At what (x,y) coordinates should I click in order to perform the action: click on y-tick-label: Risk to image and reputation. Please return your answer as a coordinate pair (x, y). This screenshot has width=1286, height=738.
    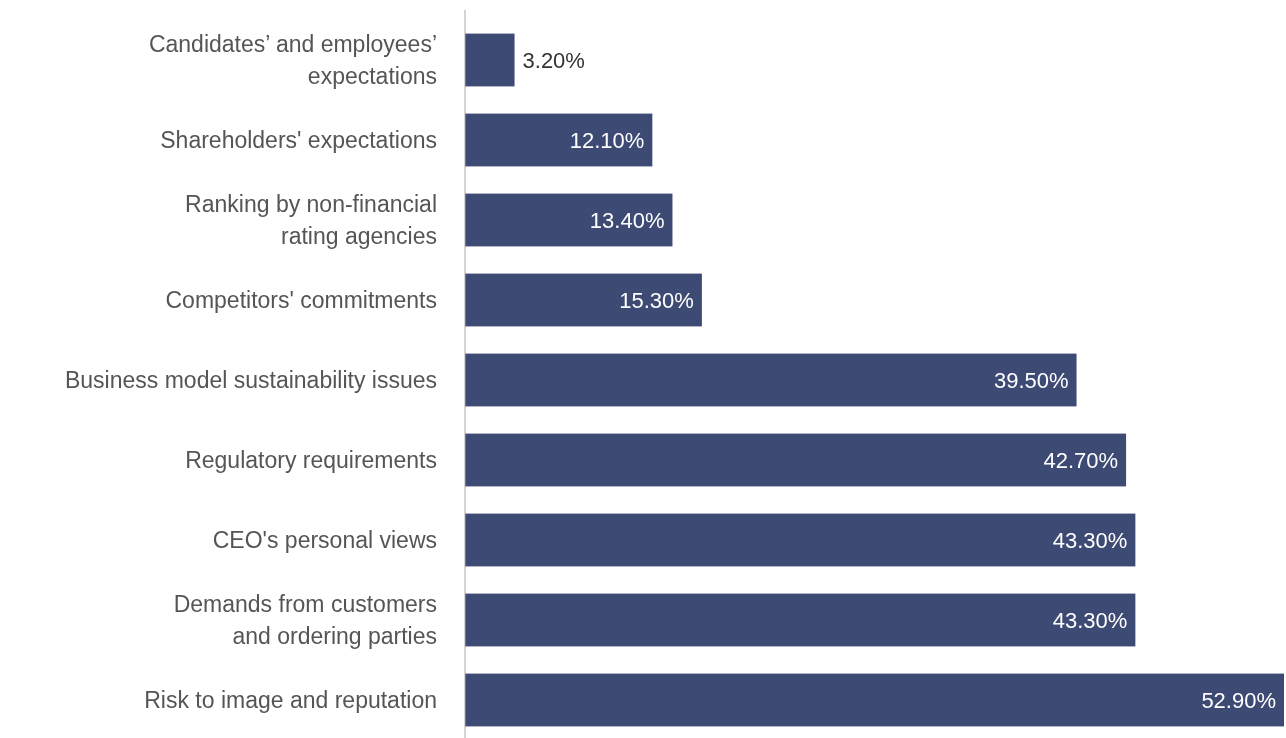
    Looking at the image, I should click on (290, 700).